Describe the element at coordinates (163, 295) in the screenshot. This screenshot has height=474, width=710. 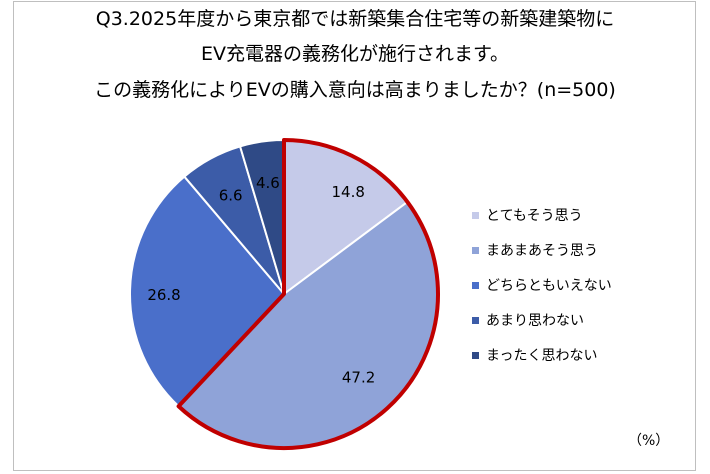
I see `data-label-3: 26.8` at that location.